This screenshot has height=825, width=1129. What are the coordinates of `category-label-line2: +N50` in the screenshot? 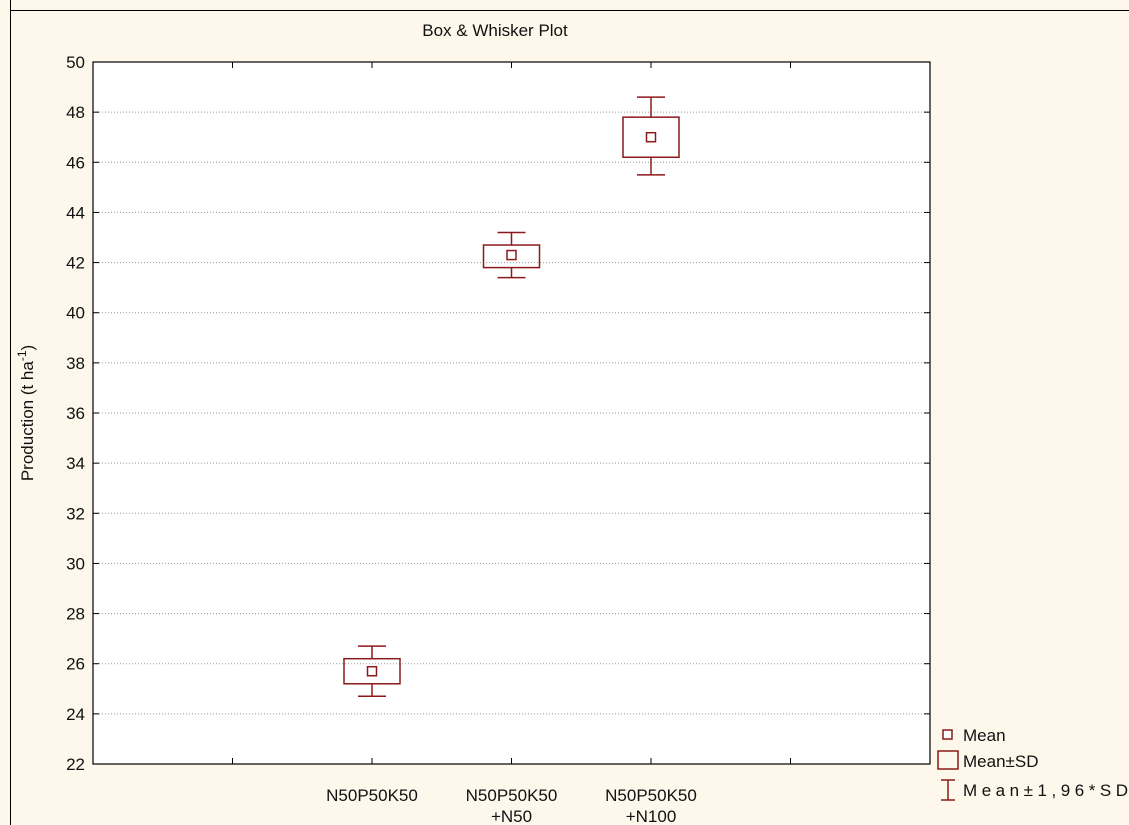 It's located at (511, 816).